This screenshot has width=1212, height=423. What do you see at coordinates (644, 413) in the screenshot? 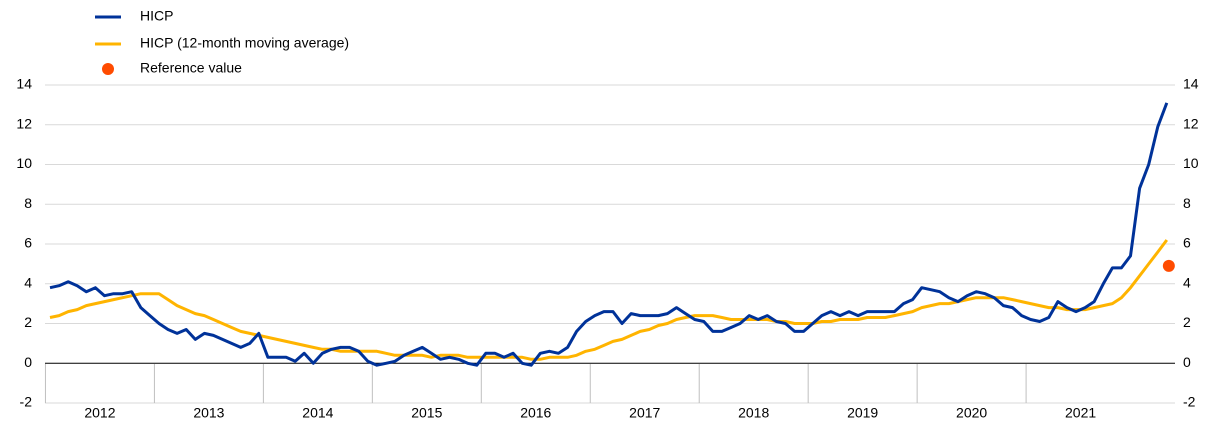
I see `x-tick-label: 2017` at bounding box center [644, 413].